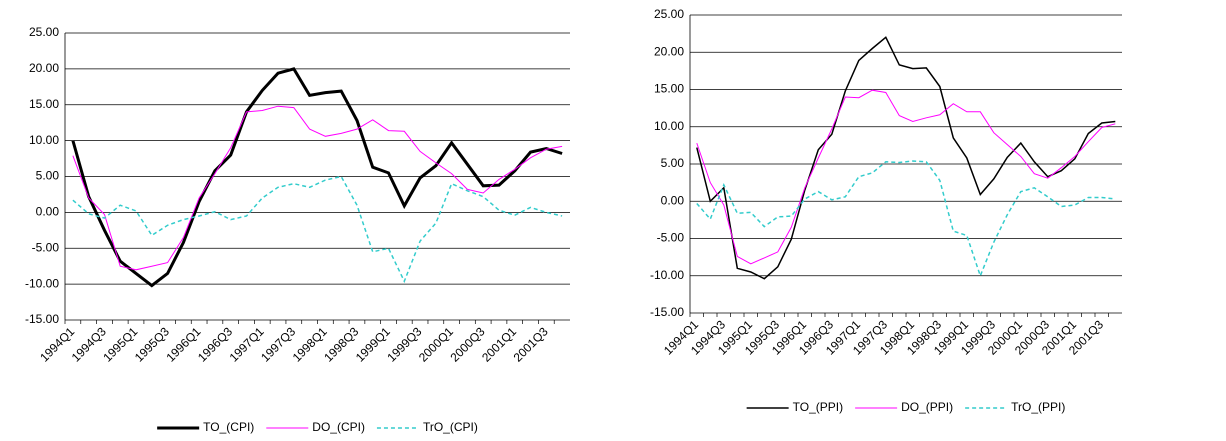  Describe the element at coordinates (927, 407) in the screenshot. I see `legend-label: DO_(PPI)` at that location.